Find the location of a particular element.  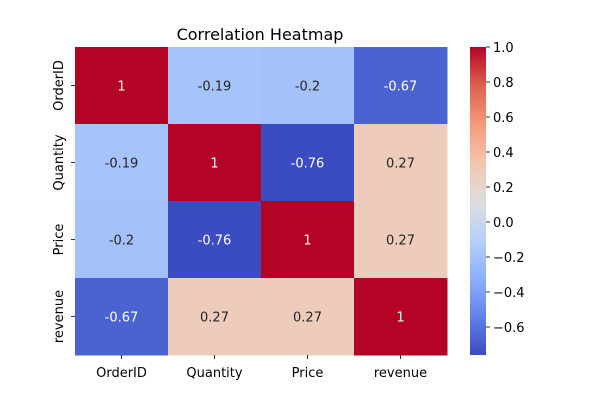

y-axis: OrderID Quantity Price revenue is located at coordinates (63, 201).